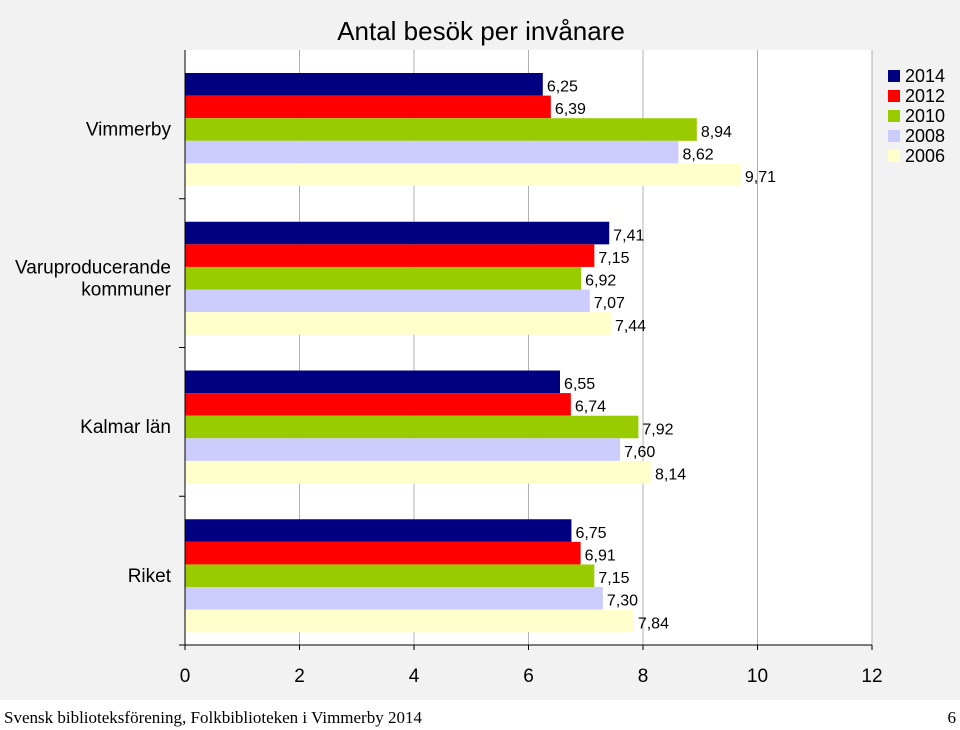 The height and width of the screenshot is (730, 960). I want to click on bar-kalmar-län-2010, so click(412, 427).